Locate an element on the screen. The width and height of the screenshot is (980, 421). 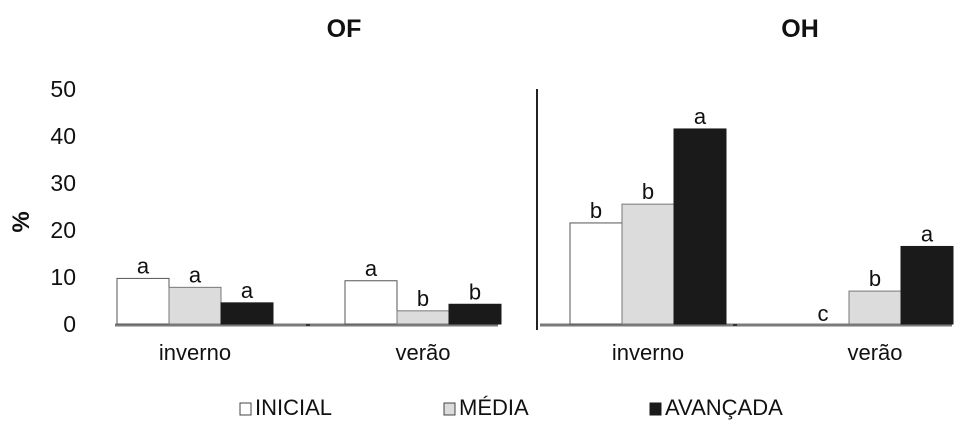
significance-letter-of-verao-media: b is located at coordinates (423, 298).